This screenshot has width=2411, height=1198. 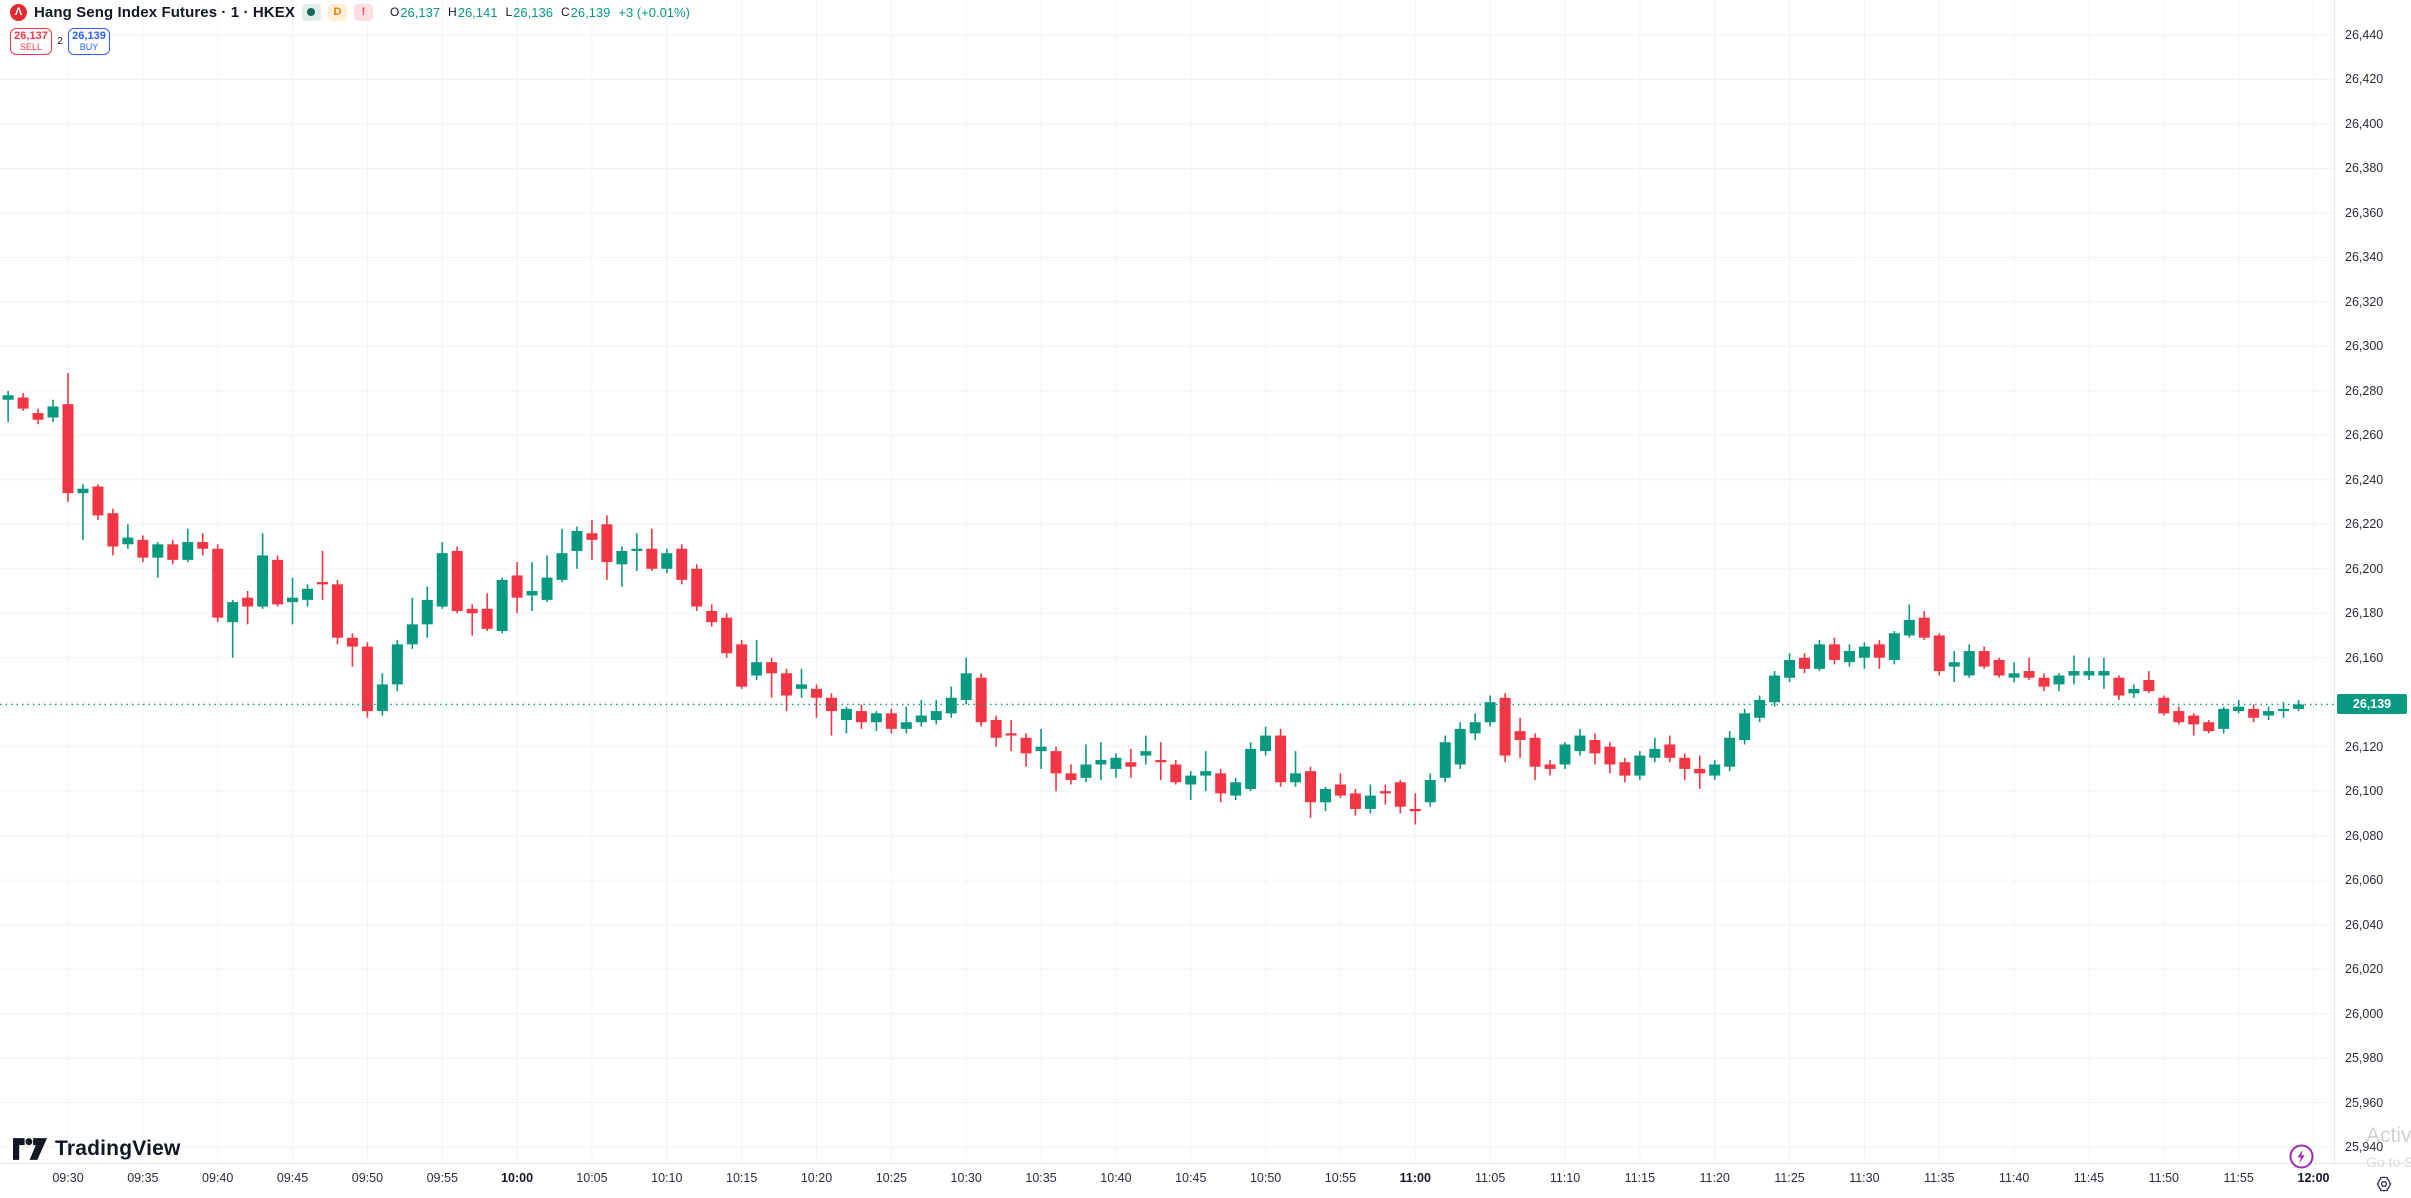 I want to click on price-tick-label: 26,120, so click(x=2364, y=746).